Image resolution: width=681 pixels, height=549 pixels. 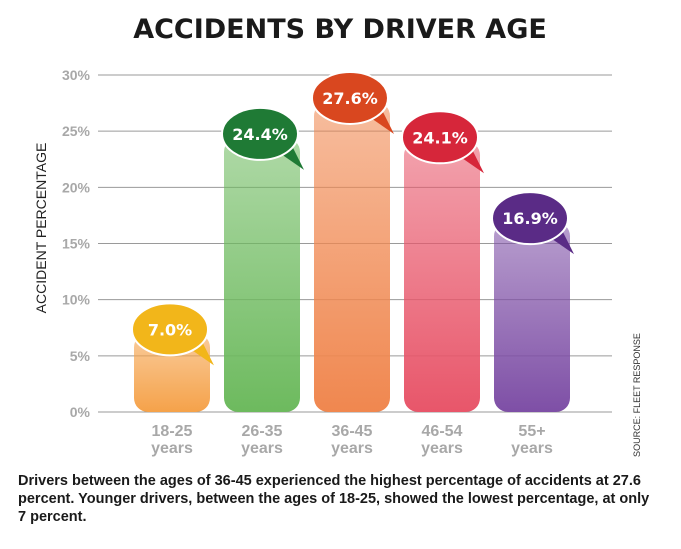 I want to click on data-label-bubble: 27.6%, so click(x=352, y=102).